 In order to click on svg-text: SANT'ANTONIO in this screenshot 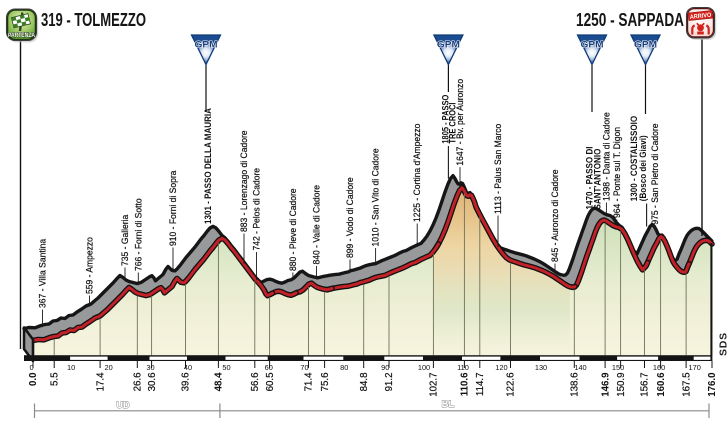, I will do `click(597, 179)`.